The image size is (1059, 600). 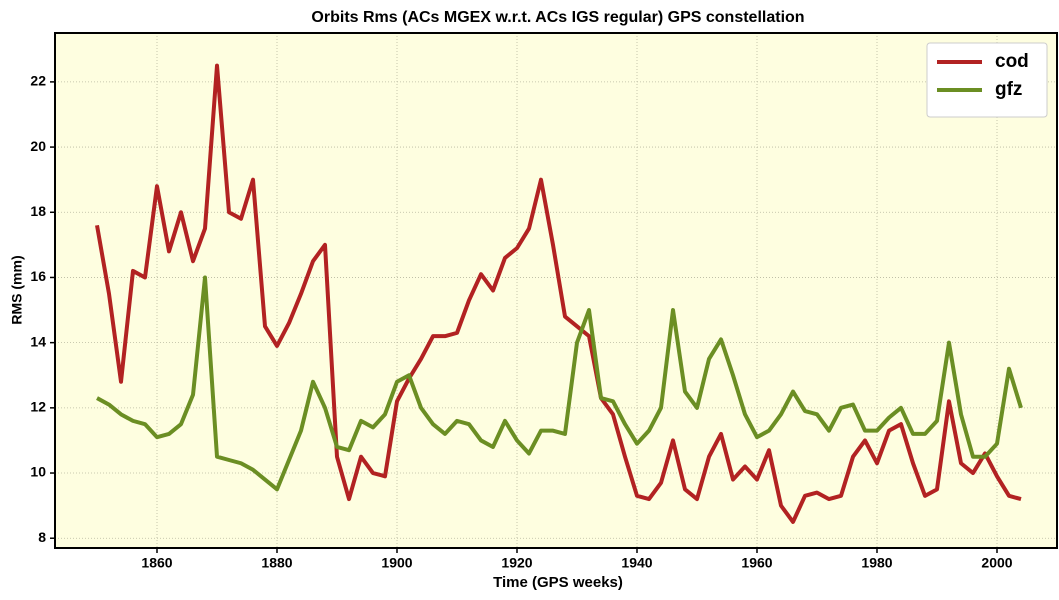 What do you see at coordinates (38, 81) in the screenshot?
I see `y-tick-label: 22` at bounding box center [38, 81].